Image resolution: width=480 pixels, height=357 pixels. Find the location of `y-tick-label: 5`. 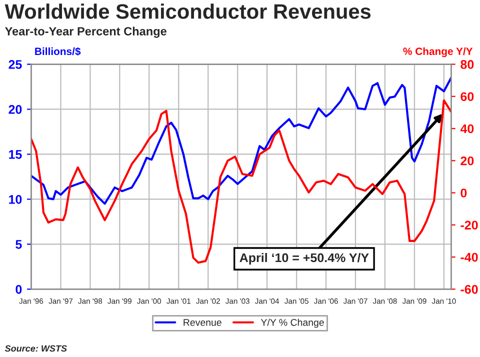

y-tick-label: 5 is located at coordinates (19, 244).